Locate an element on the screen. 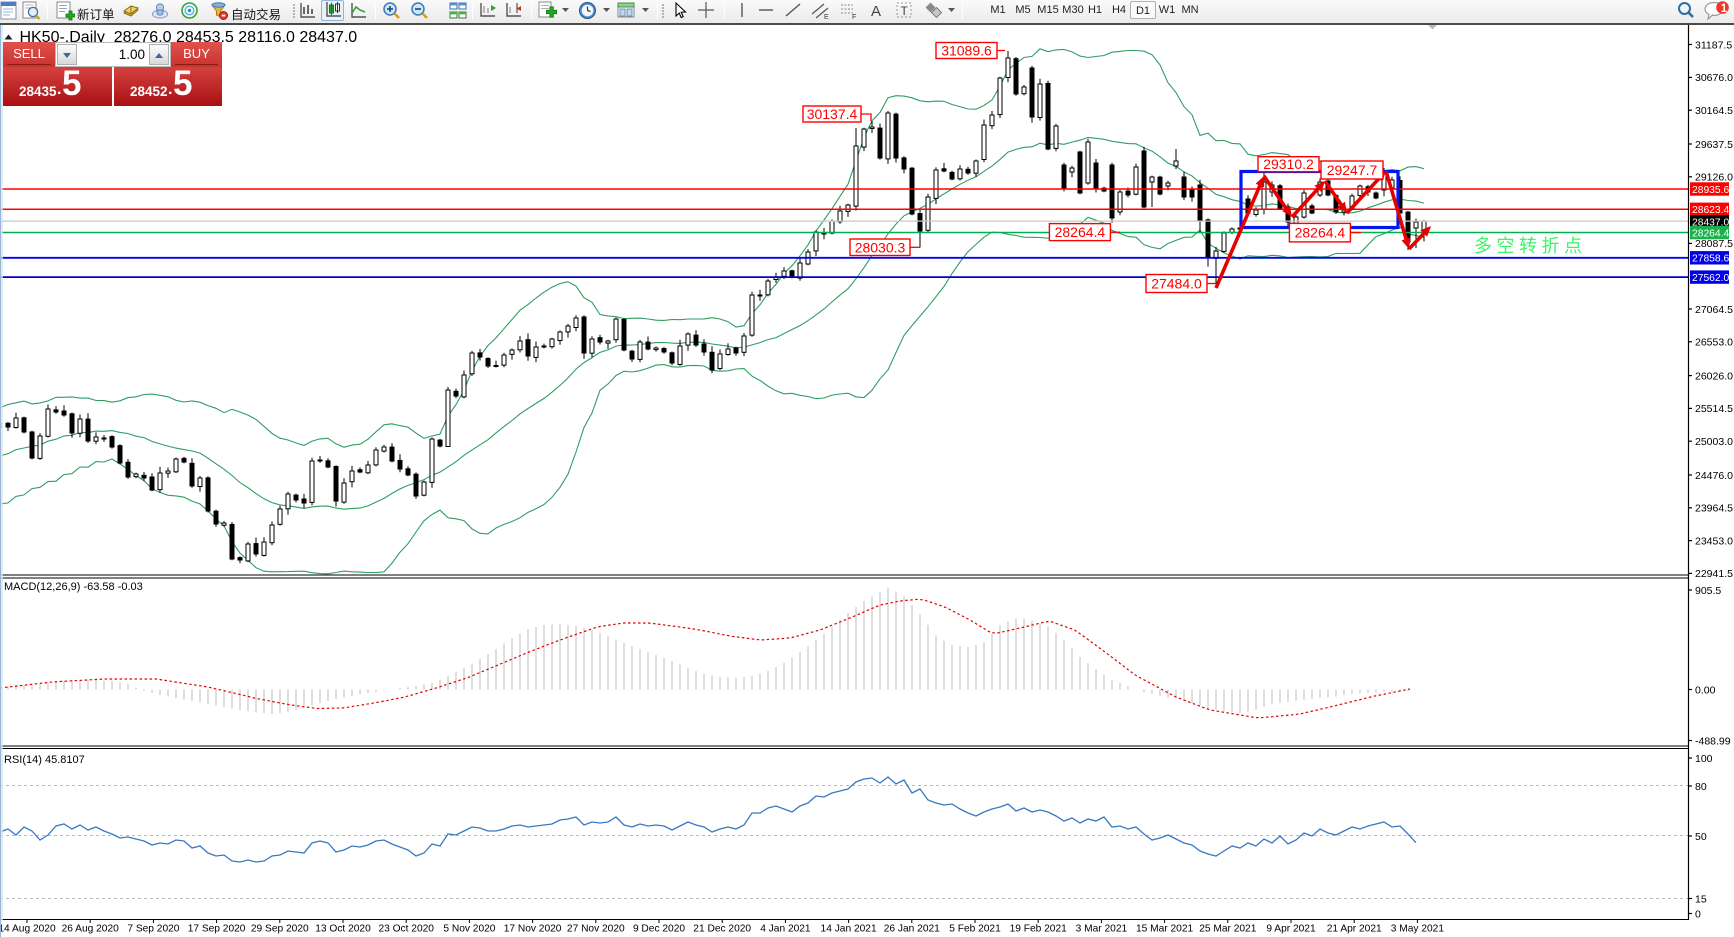  svg-text: 9 Apr 2021 is located at coordinates (1291, 929).